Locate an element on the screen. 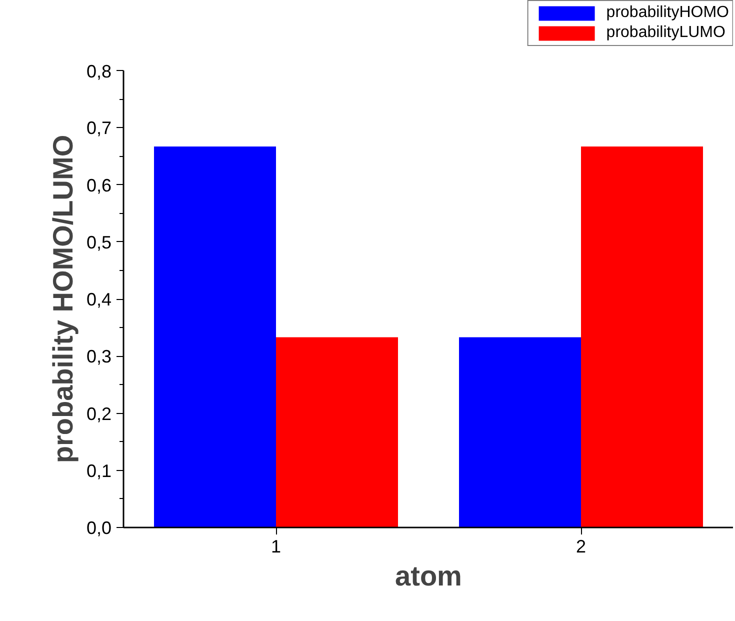  y-tick-label: 0,1 is located at coordinates (99, 470).